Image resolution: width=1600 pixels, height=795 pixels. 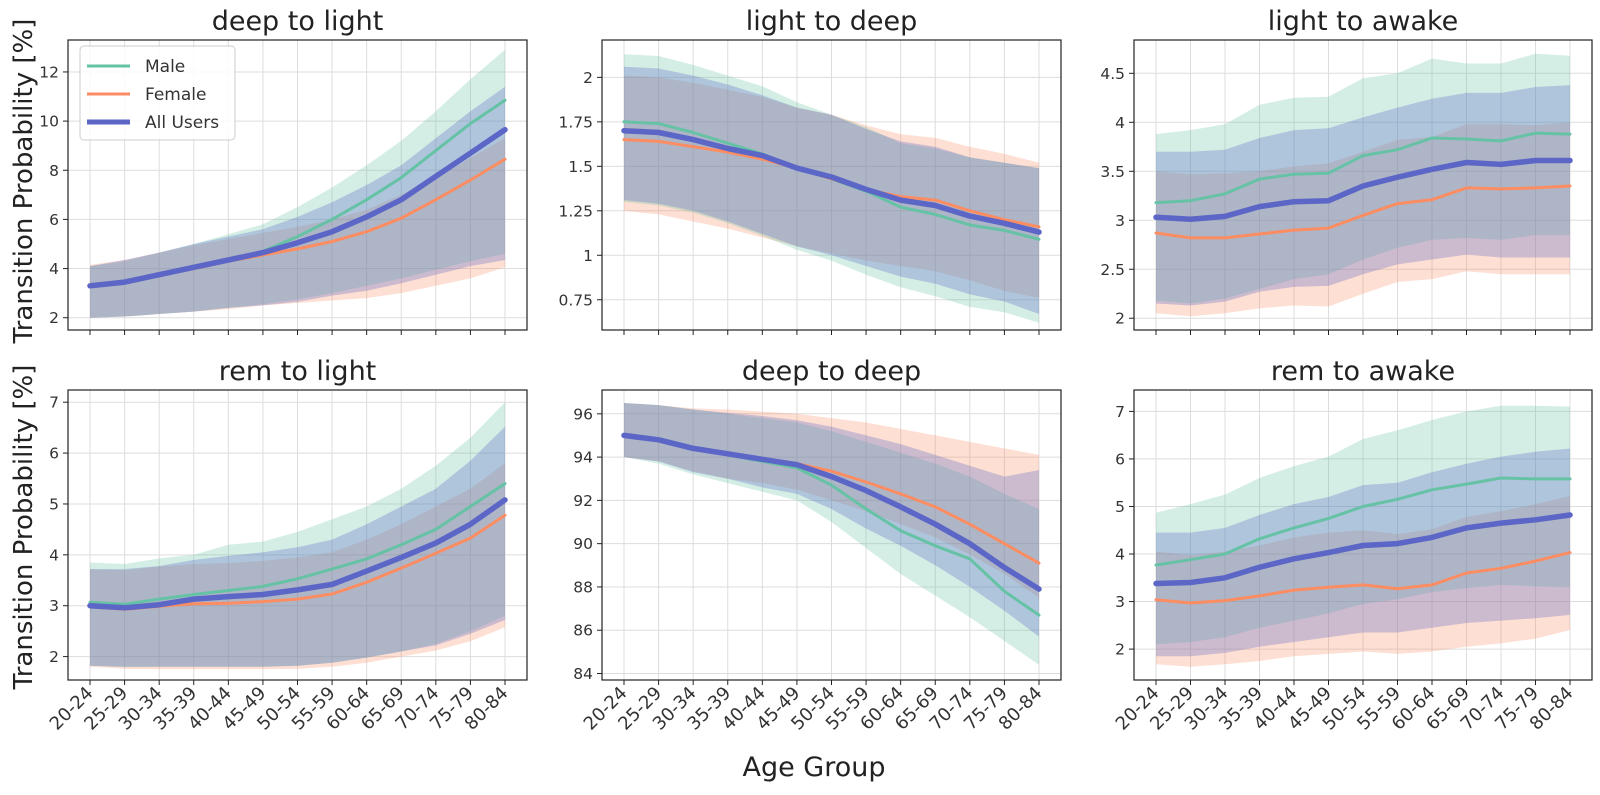 What do you see at coordinates (583, 501) in the screenshot?
I see `y-tick-label: 92` at bounding box center [583, 501].